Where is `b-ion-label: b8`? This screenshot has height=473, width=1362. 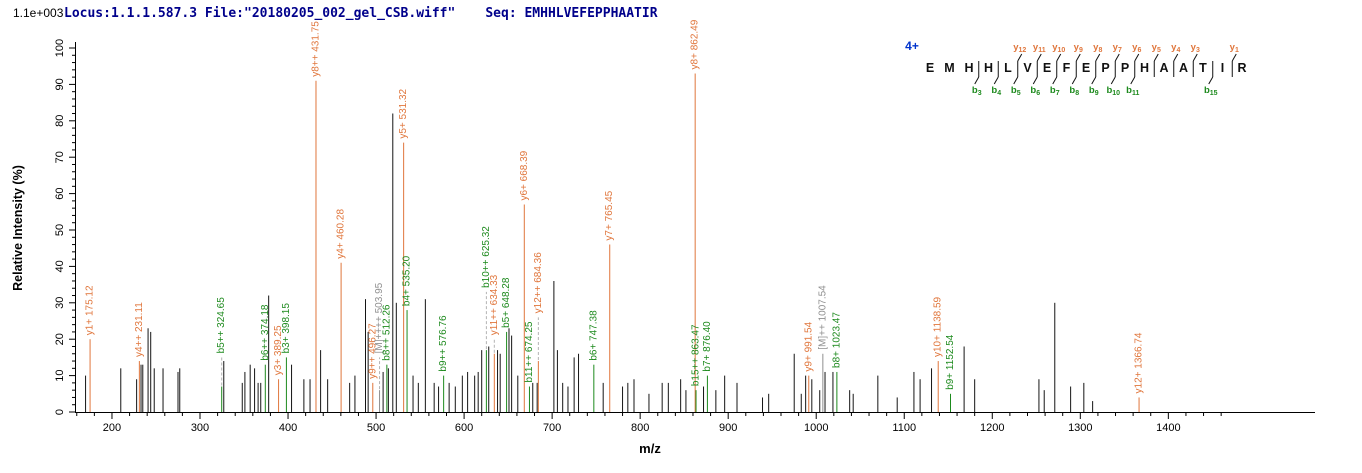 b-ion-label: b8 is located at coordinates (1074, 91).